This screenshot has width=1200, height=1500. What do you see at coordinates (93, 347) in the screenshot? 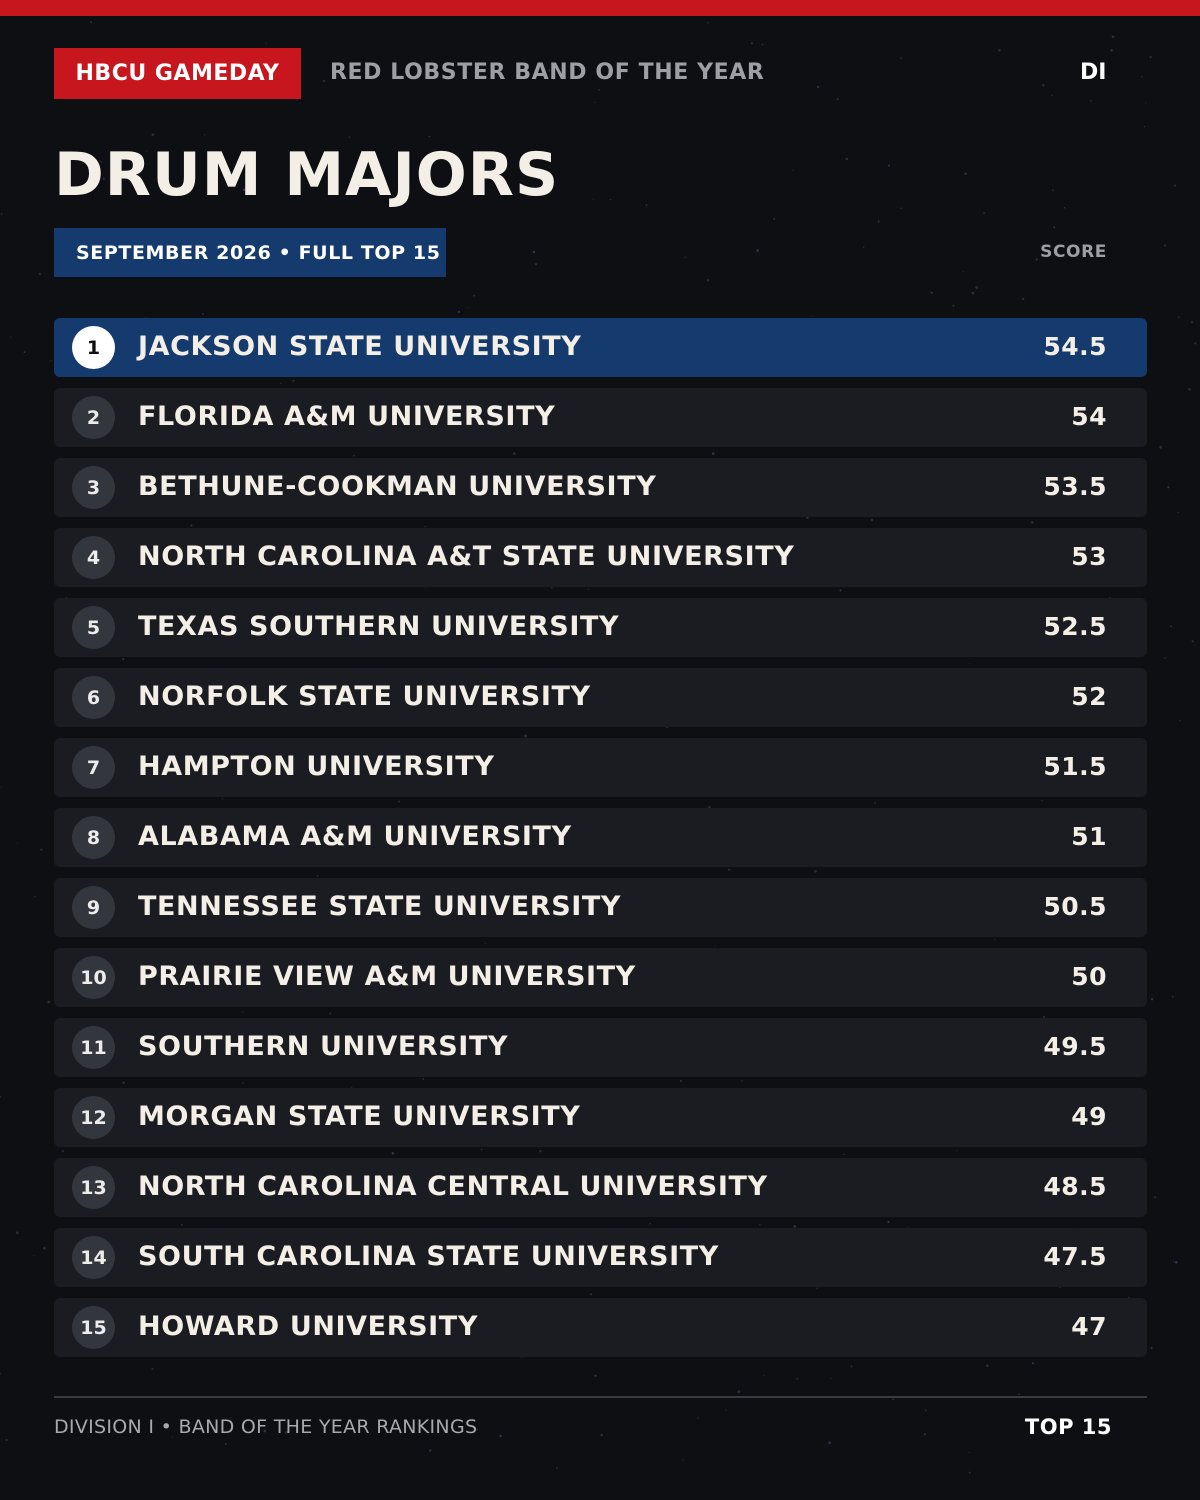
I see `rank-number: 1` at bounding box center [93, 347].